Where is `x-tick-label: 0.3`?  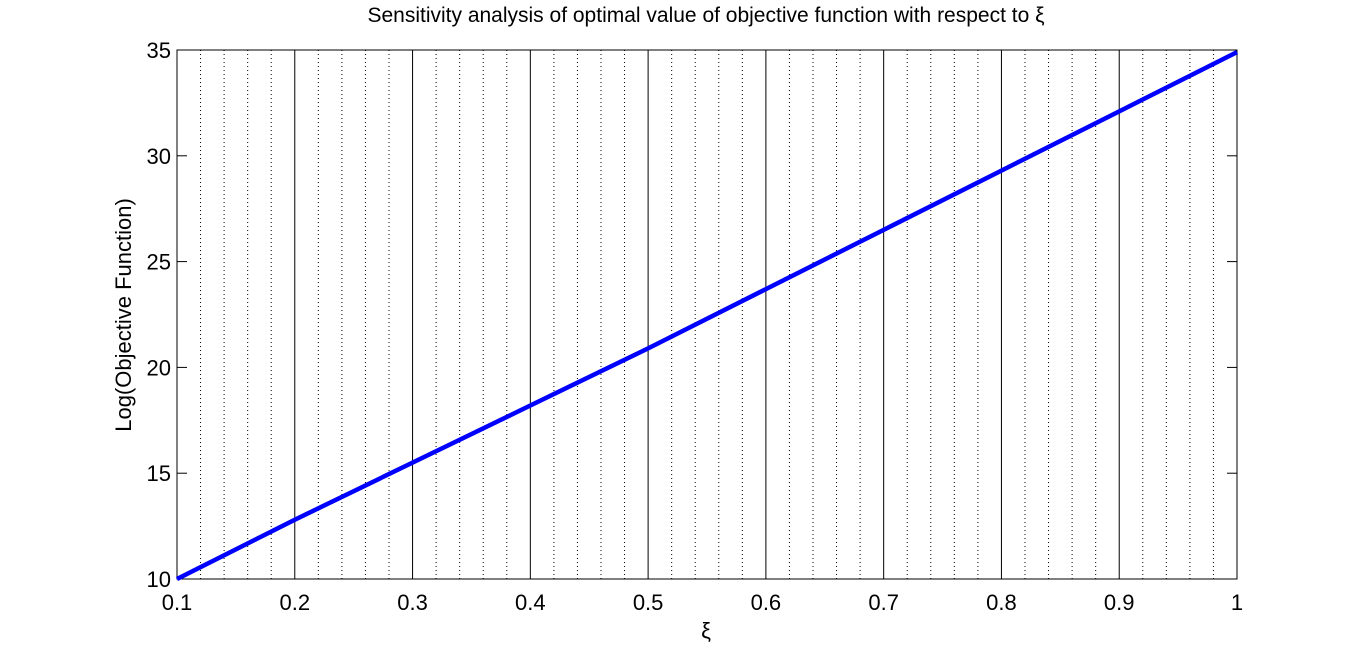 x-tick-label: 0.3 is located at coordinates (412, 602).